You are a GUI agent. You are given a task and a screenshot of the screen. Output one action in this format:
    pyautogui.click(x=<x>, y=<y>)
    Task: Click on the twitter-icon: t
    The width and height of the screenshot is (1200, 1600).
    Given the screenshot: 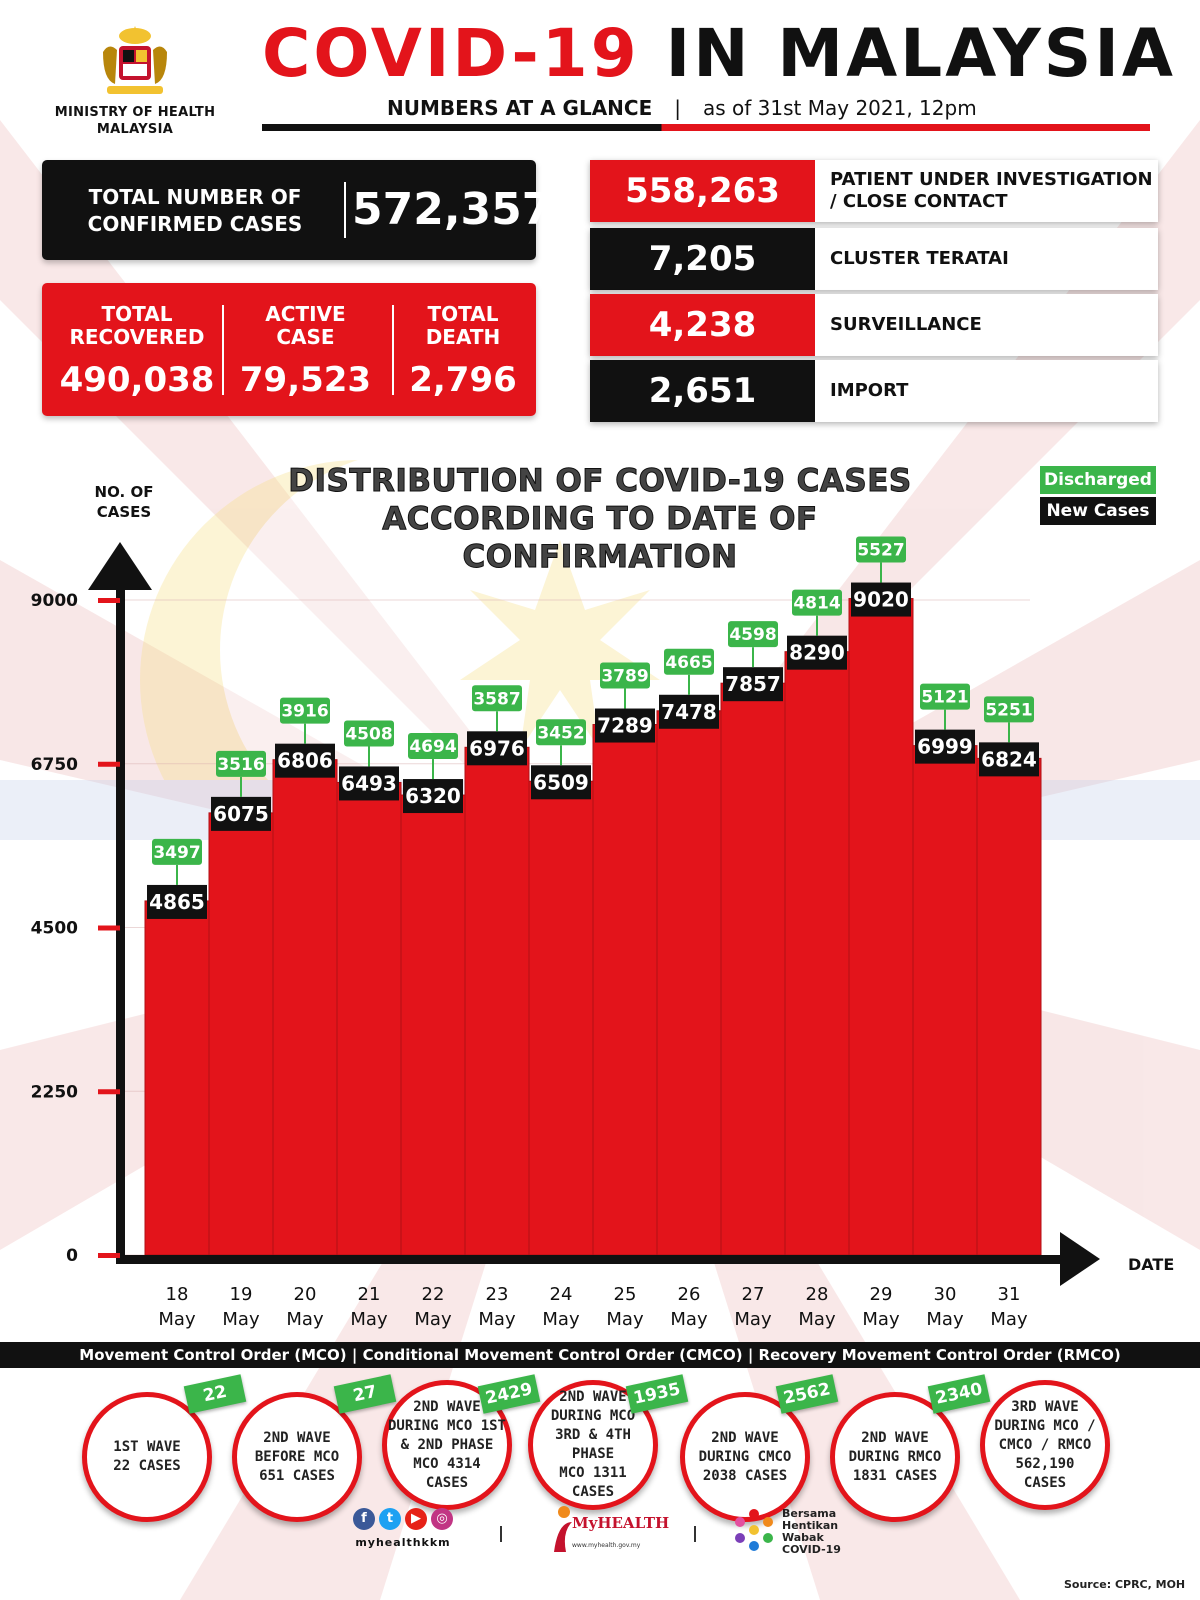 What is the action you would take?
    pyautogui.click(x=390, y=1519)
    